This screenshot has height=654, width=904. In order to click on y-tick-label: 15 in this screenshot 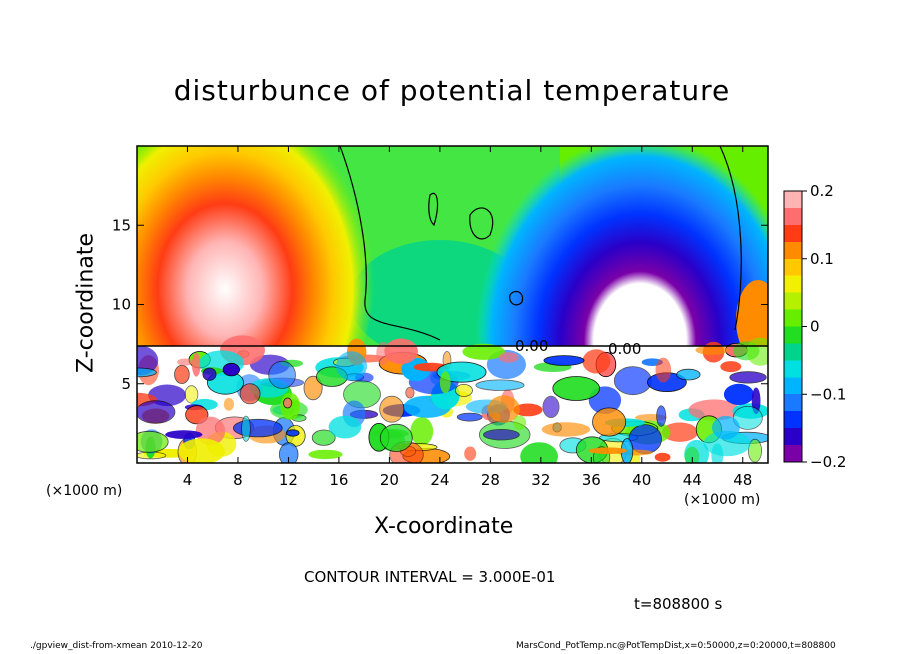, I will do `click(121, 225)`.